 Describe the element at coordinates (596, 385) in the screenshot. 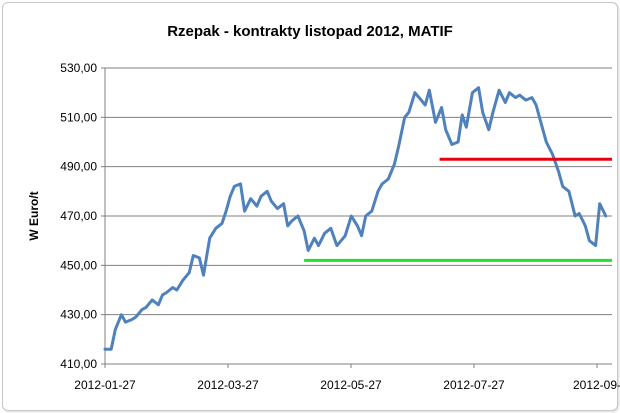

I see `x-tick-label: 2012-09-` at that location.